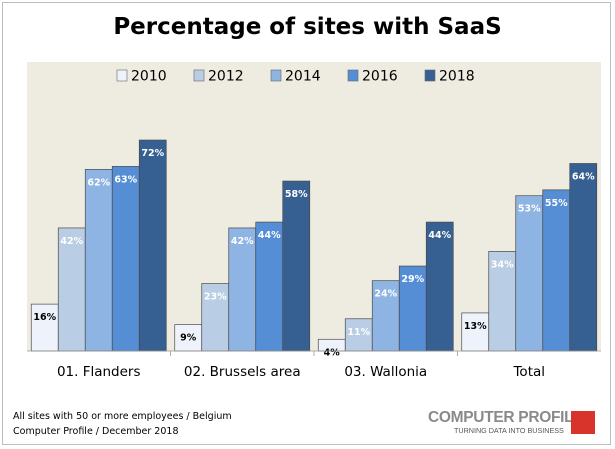 The width and height of the screenshot is (615, 449). What do you see at coordinates (125, 179) in the screenshot?
I see `data-label: 63%` at bounding box center [125, 179].